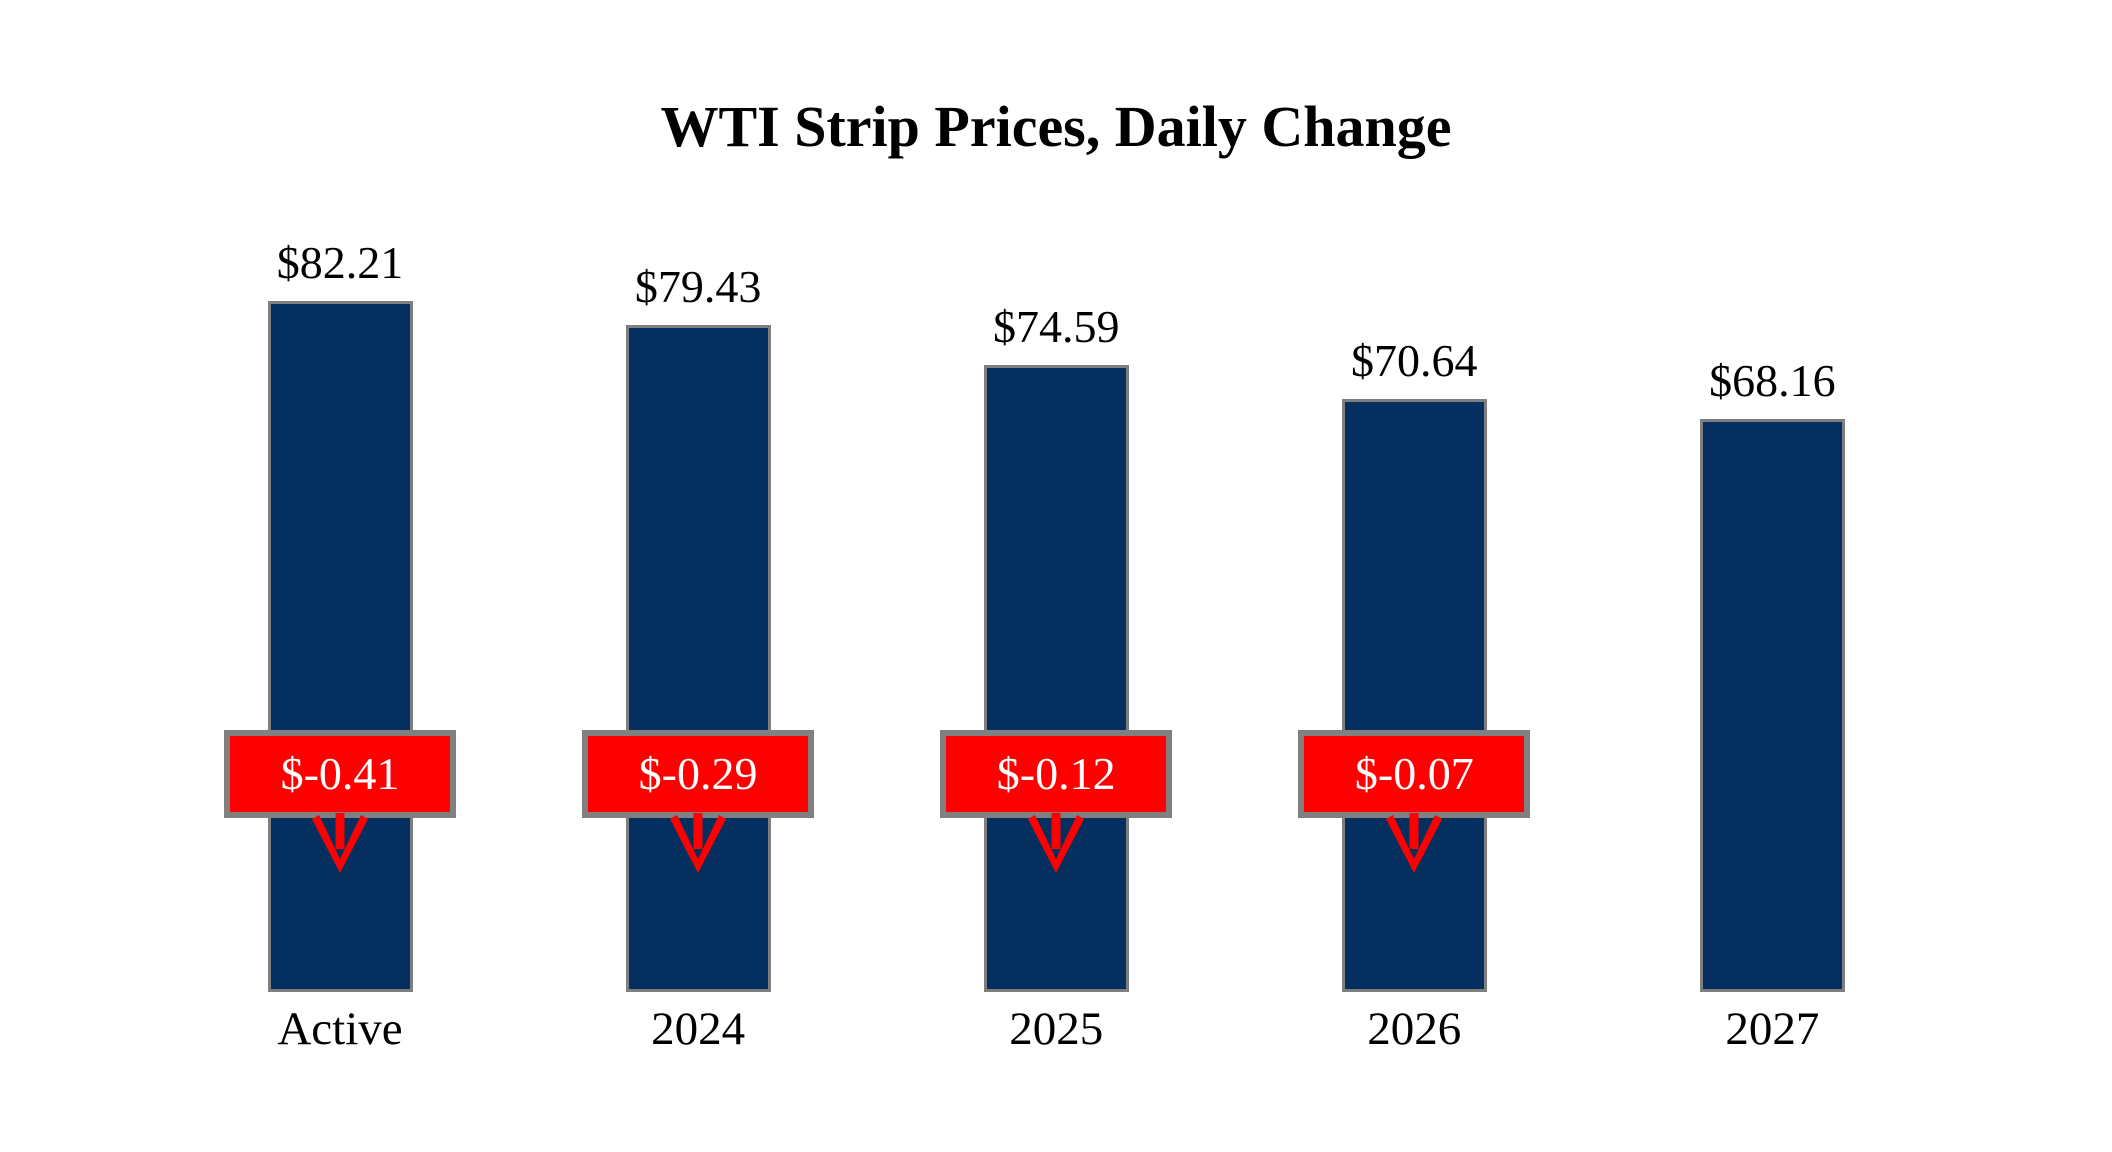  Describe the element at coordinates (1056, 126) in the screenshot. I see `chart-title: WTI Strip Prices, Daily Change` at that location.